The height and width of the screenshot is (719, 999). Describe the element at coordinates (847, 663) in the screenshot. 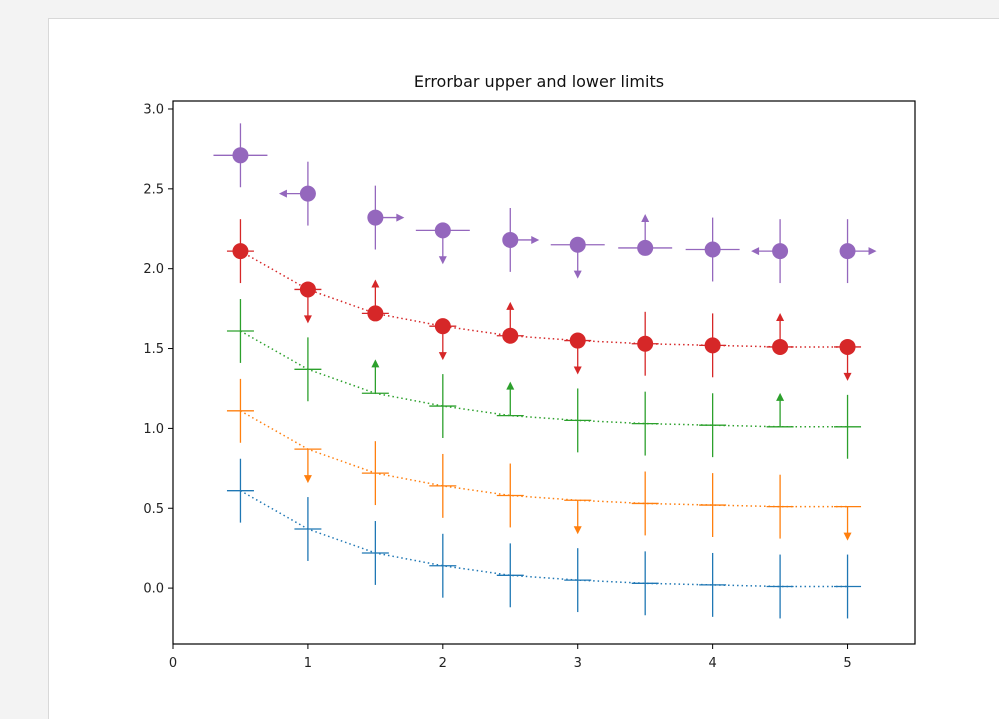

I see `x-tick-label: 5` at that location.